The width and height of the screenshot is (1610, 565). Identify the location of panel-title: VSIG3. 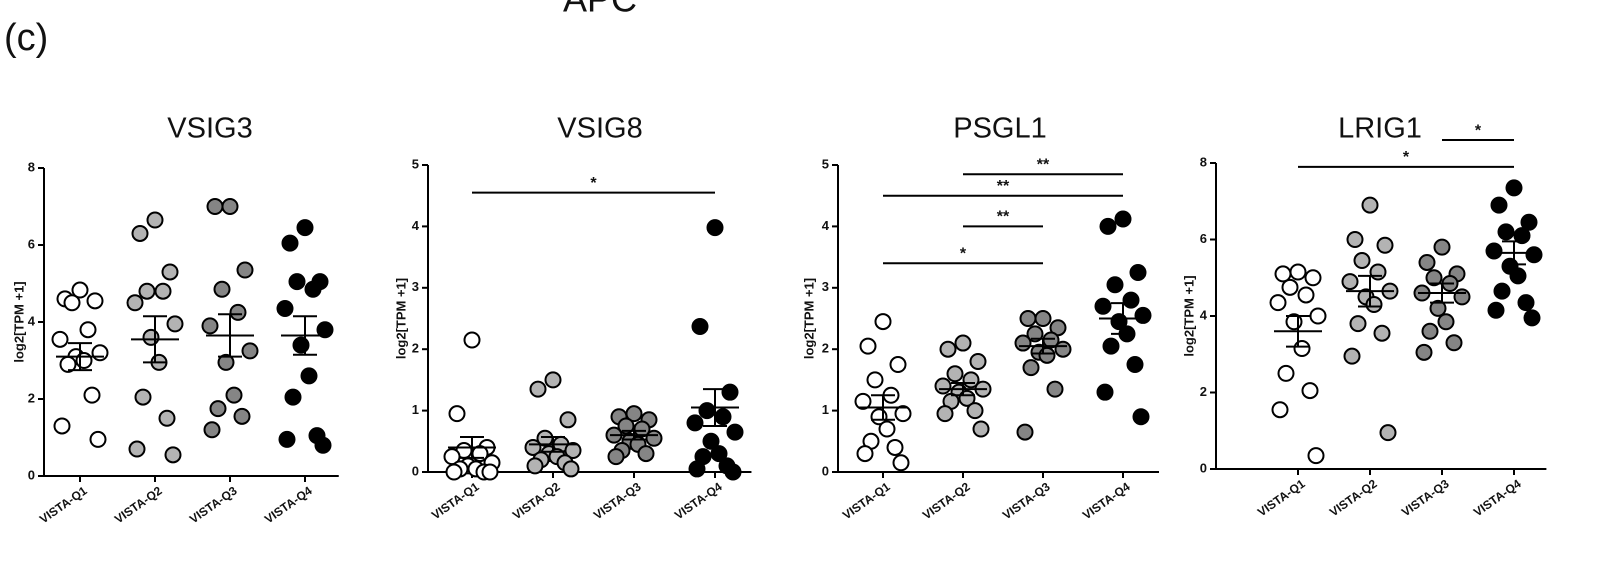
(209, 129).